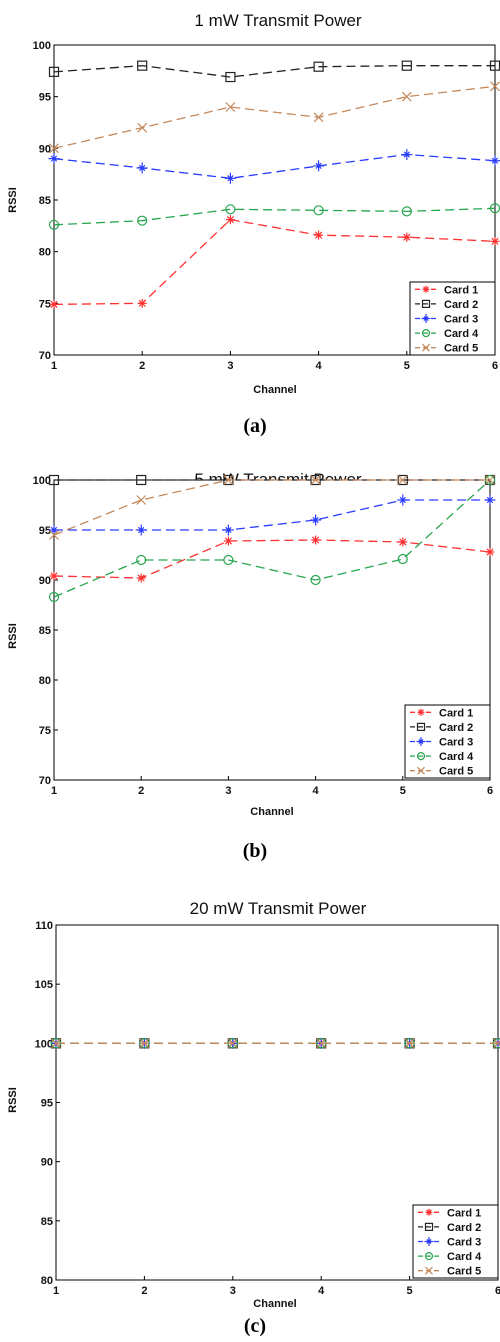  Describe the element at coordinates (449, 1213) in the screenshot. I see `legend-item: Card 1` at that location.